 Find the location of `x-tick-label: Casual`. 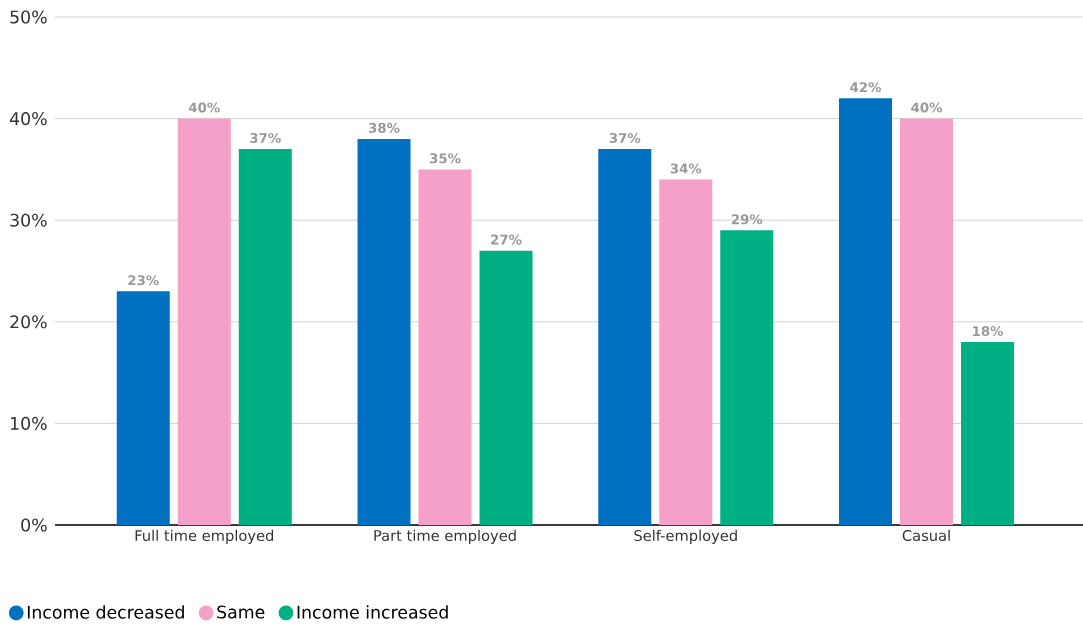

x-tick-label: Casual is located at coordinates (926, 535).